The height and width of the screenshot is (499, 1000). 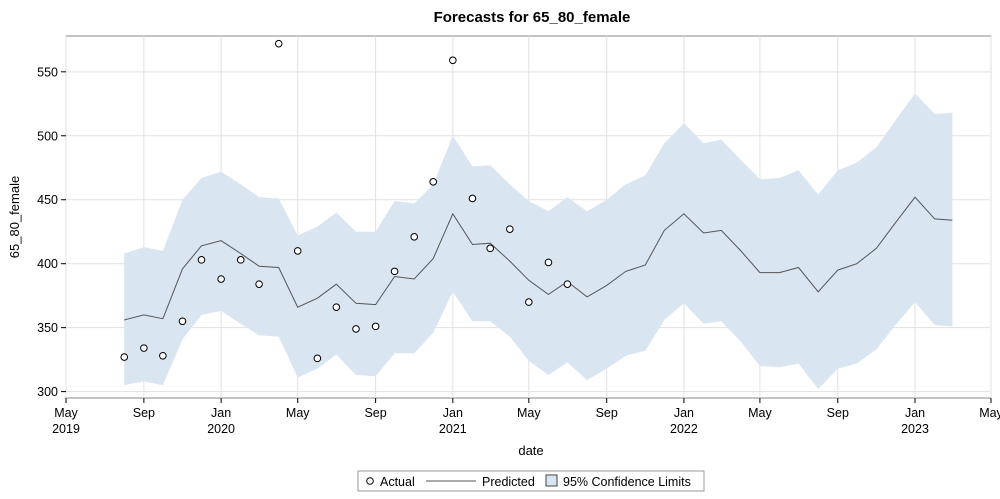 I want to click on x-tick-year-label: 2021, so click(x=453, y=429).